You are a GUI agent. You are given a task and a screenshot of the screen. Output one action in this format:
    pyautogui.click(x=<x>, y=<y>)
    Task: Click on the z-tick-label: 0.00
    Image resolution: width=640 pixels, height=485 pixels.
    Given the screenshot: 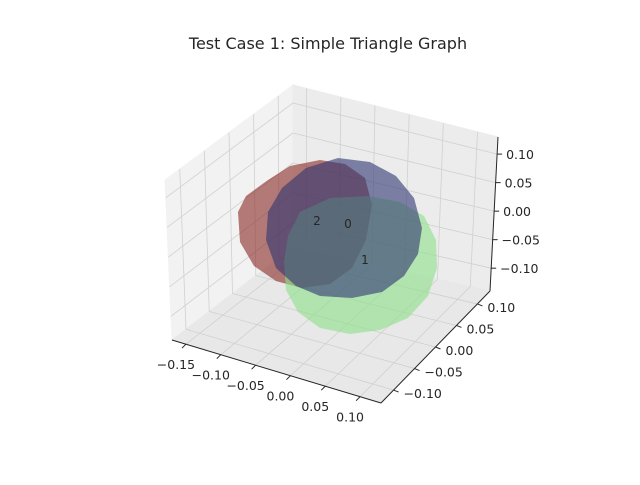 What is the action you would take?
    pyautogui.click(x=517, y=211)
    